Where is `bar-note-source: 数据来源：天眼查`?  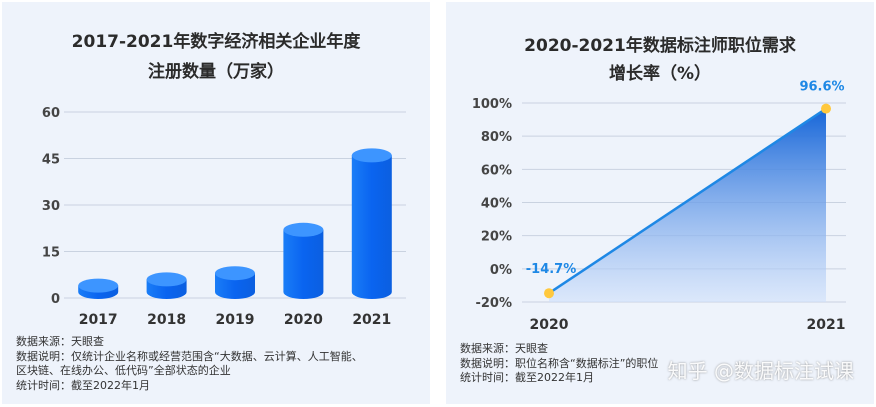
bar-note-source: 数据来源：天眼查 is located at coordinates (60, 341).